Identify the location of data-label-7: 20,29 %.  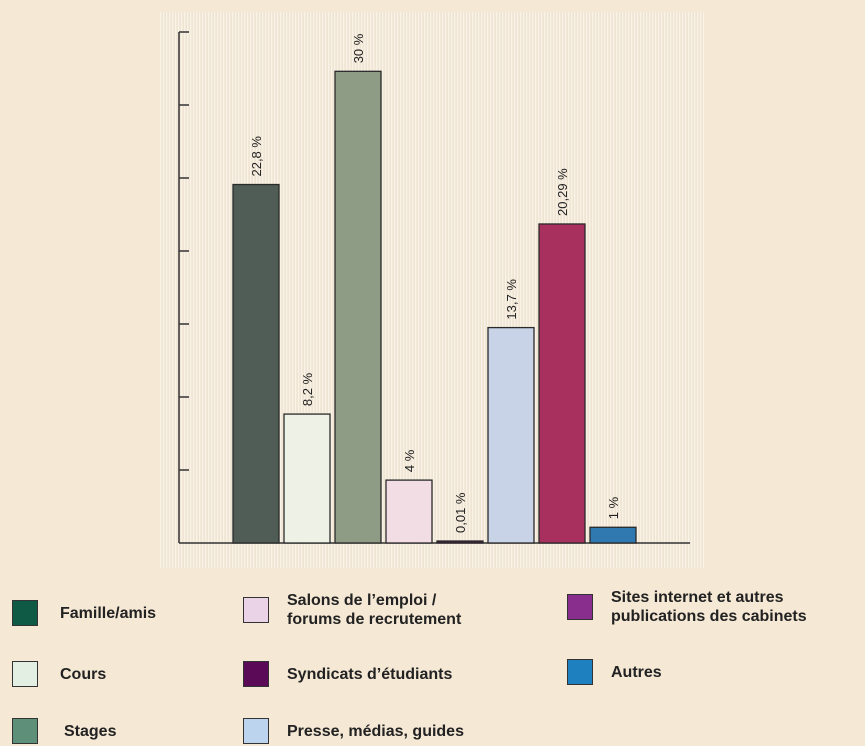
(562, 192).